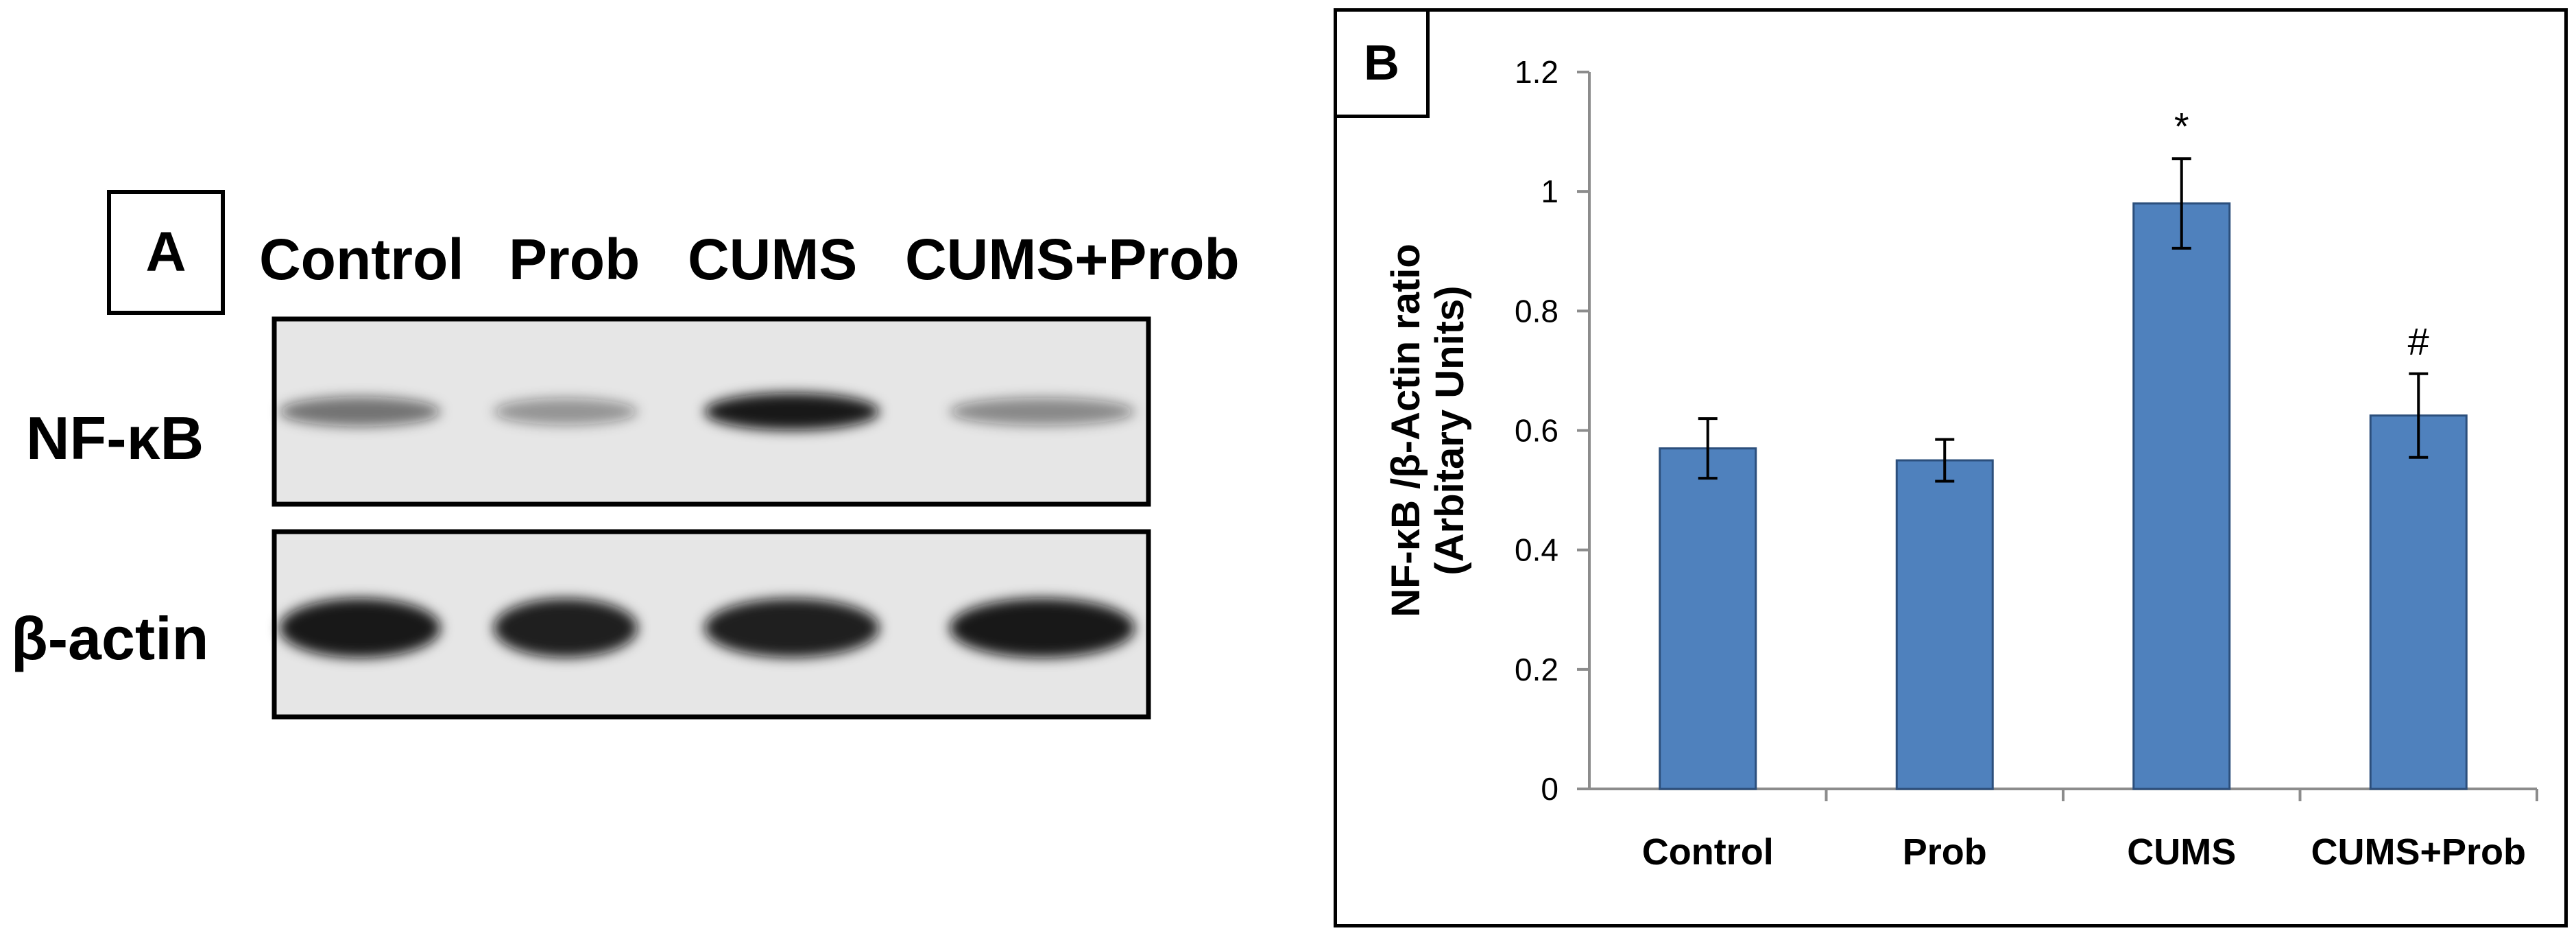 The width and height of the screenshot is (2576, 946). Describe the element at coordinates (2418, 602) in the screenshot. I see `bar-cums-prob` at that location.